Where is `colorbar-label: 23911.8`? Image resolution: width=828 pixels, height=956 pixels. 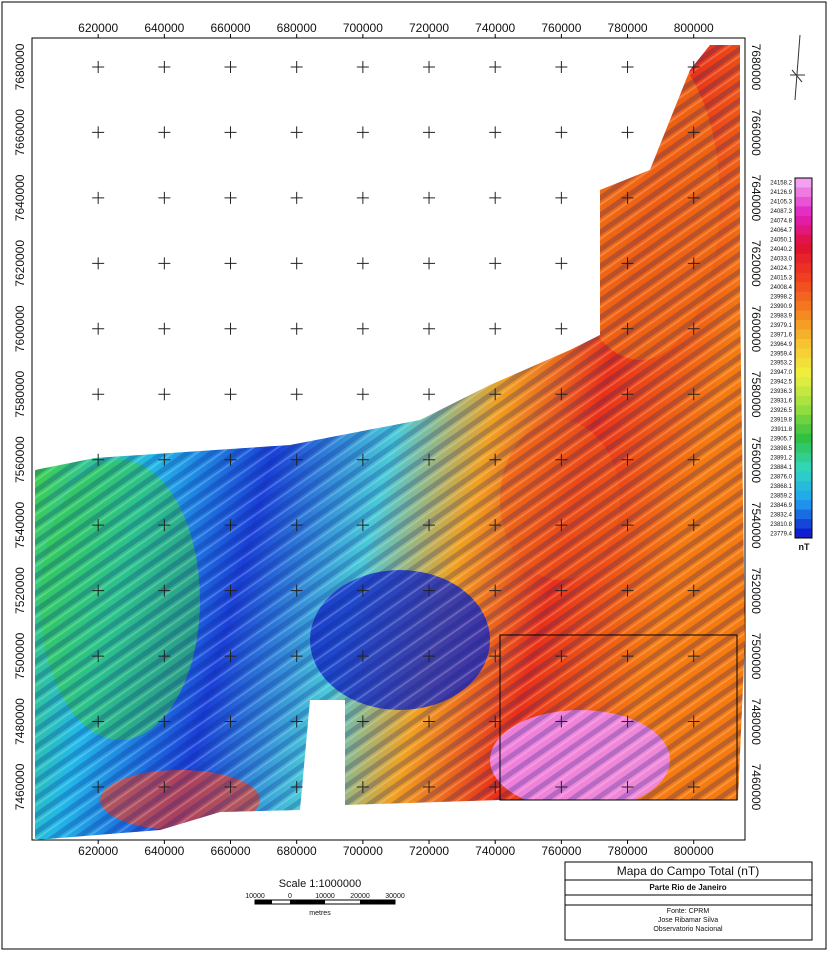
colorbar-label: 23911.8 is located at coordinates (782, 430).